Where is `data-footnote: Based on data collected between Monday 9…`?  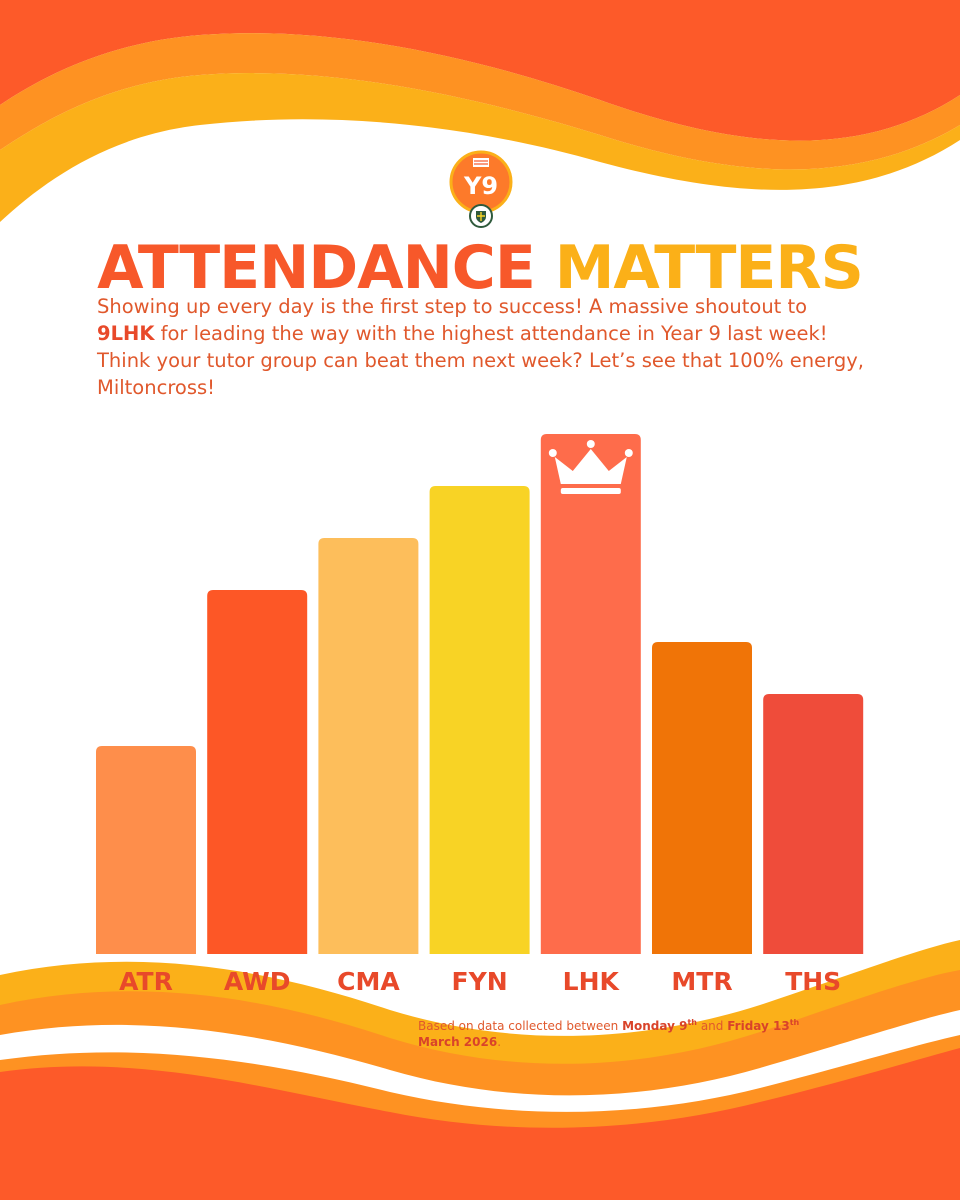 data-footnote: Based on data collected between Monday 9… is located at coordinates (643, 1034).